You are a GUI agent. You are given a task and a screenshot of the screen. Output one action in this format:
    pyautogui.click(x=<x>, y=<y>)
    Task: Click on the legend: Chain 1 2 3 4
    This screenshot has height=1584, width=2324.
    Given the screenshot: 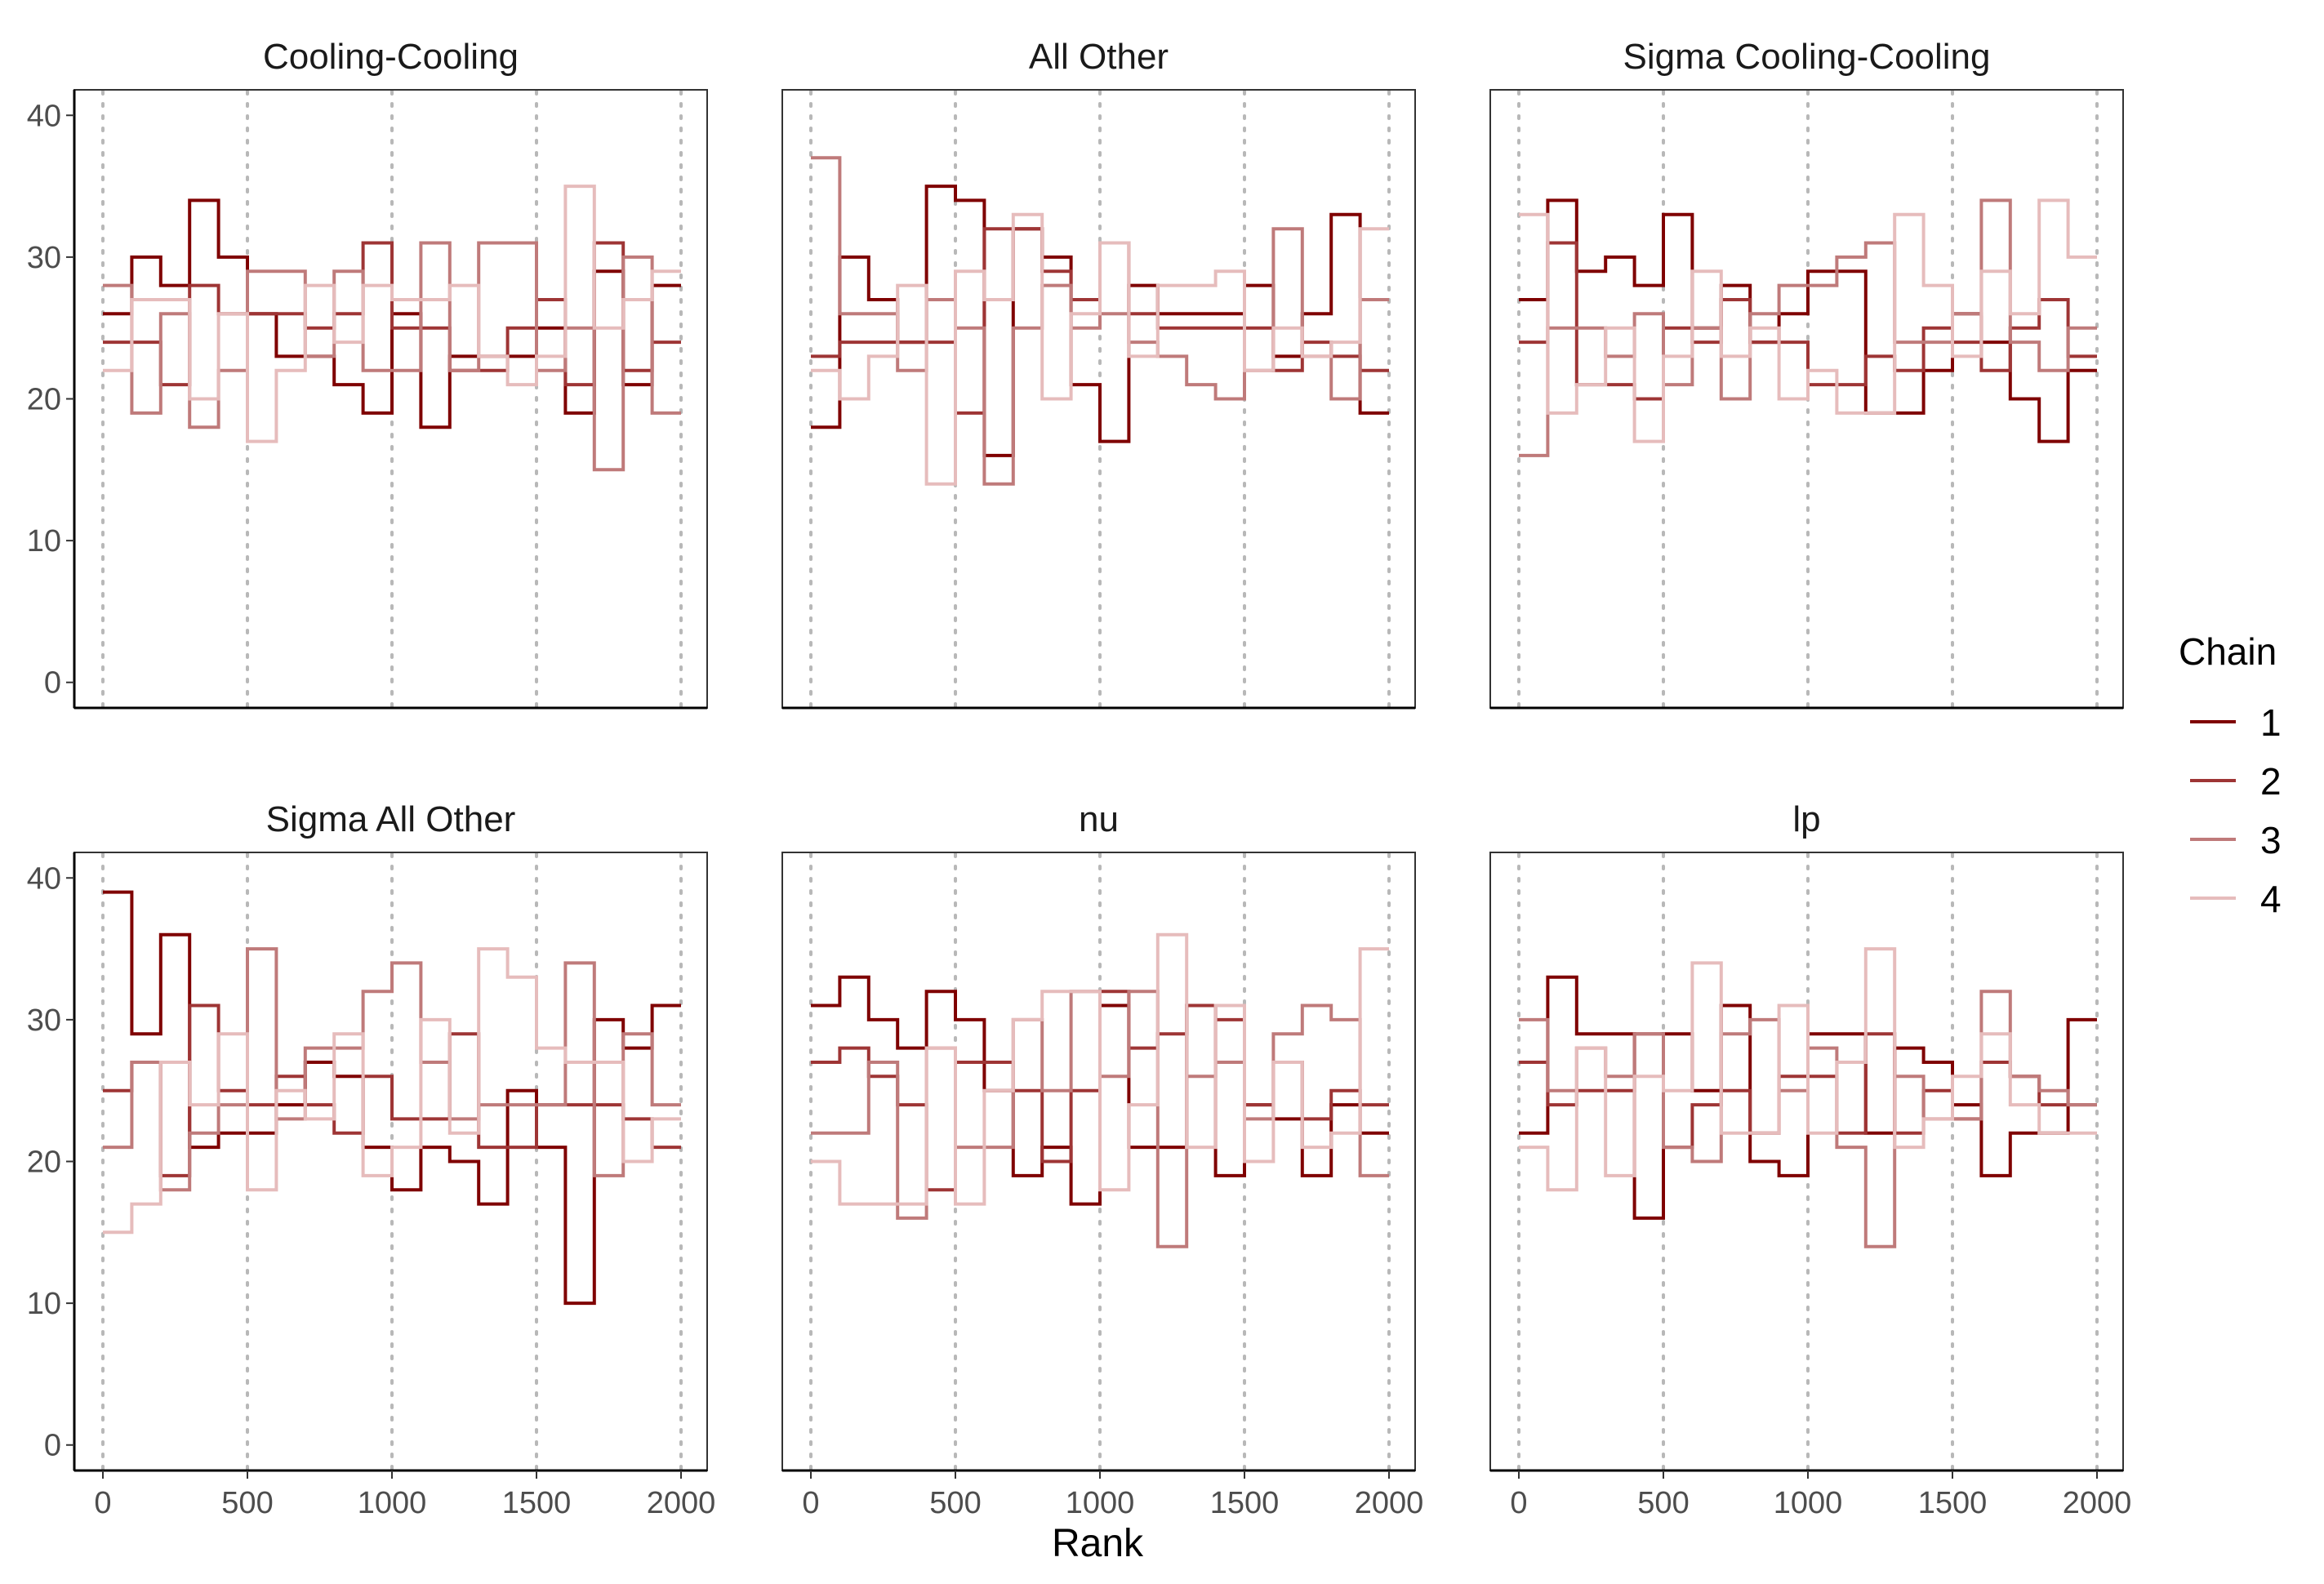 What is the action you would take?
    pyautogui.click(x=2230, y=775)
    